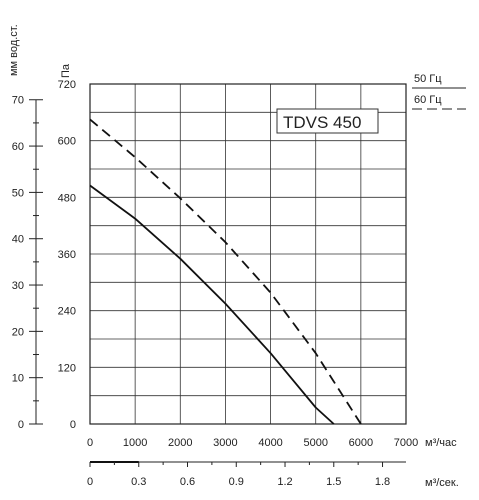 The height and width of the screenshot is (500, 479). What do you see at coordinates (67, 198) in the screenshot?
I see `y-tick-label-4: 480` at bounding box center [67, 198].